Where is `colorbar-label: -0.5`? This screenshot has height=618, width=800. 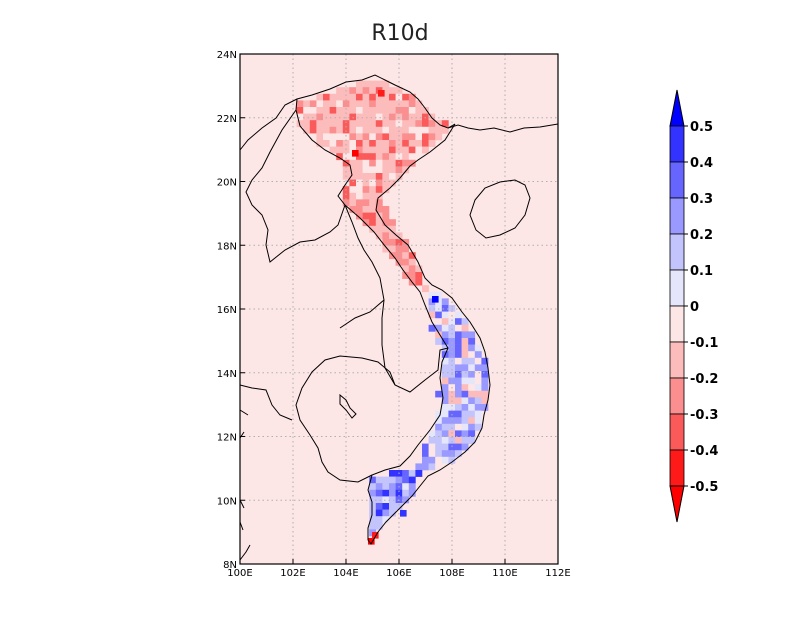 colorbar-label: -0.5 is located at coordinates (704, 487).